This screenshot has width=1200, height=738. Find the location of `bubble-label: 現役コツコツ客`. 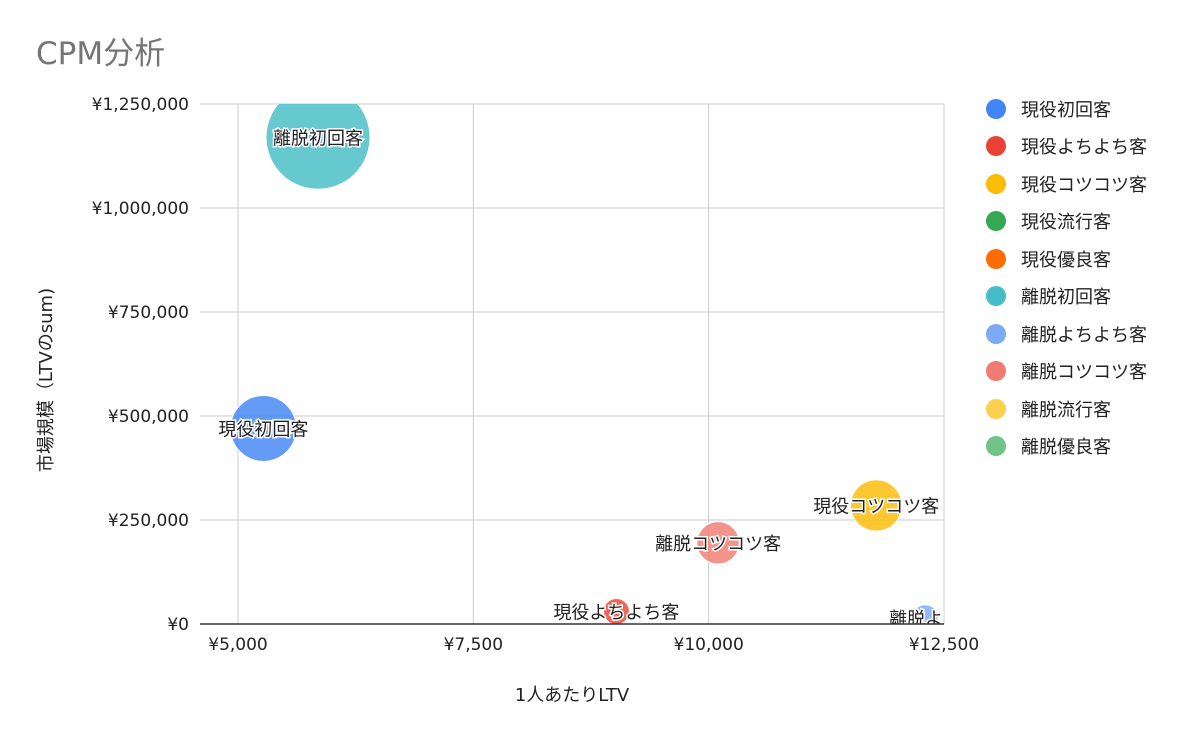

bubble-label: 現役コツコツ客 is located at coordinates (876, 506).